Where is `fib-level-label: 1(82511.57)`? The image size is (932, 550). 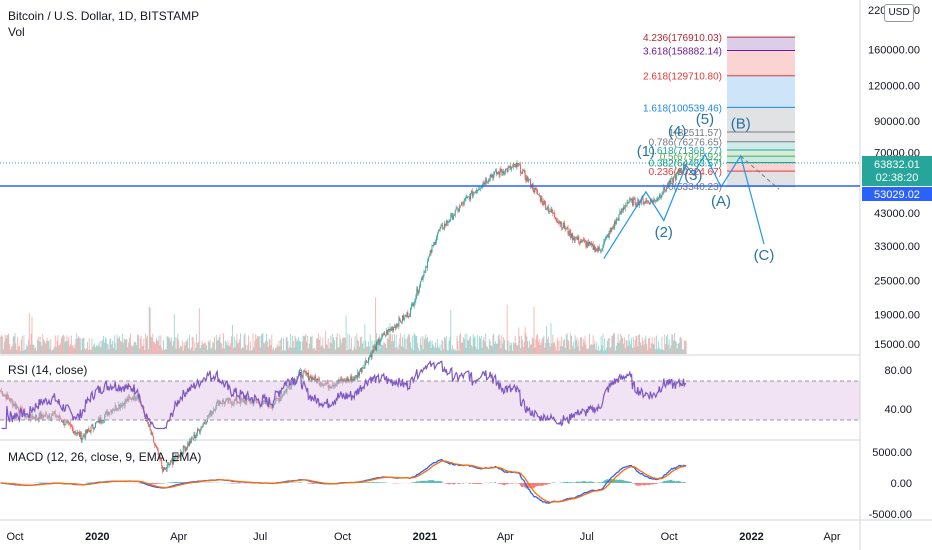 fib-level-label: 1(82511.57) is located at coordinates (695, 133).